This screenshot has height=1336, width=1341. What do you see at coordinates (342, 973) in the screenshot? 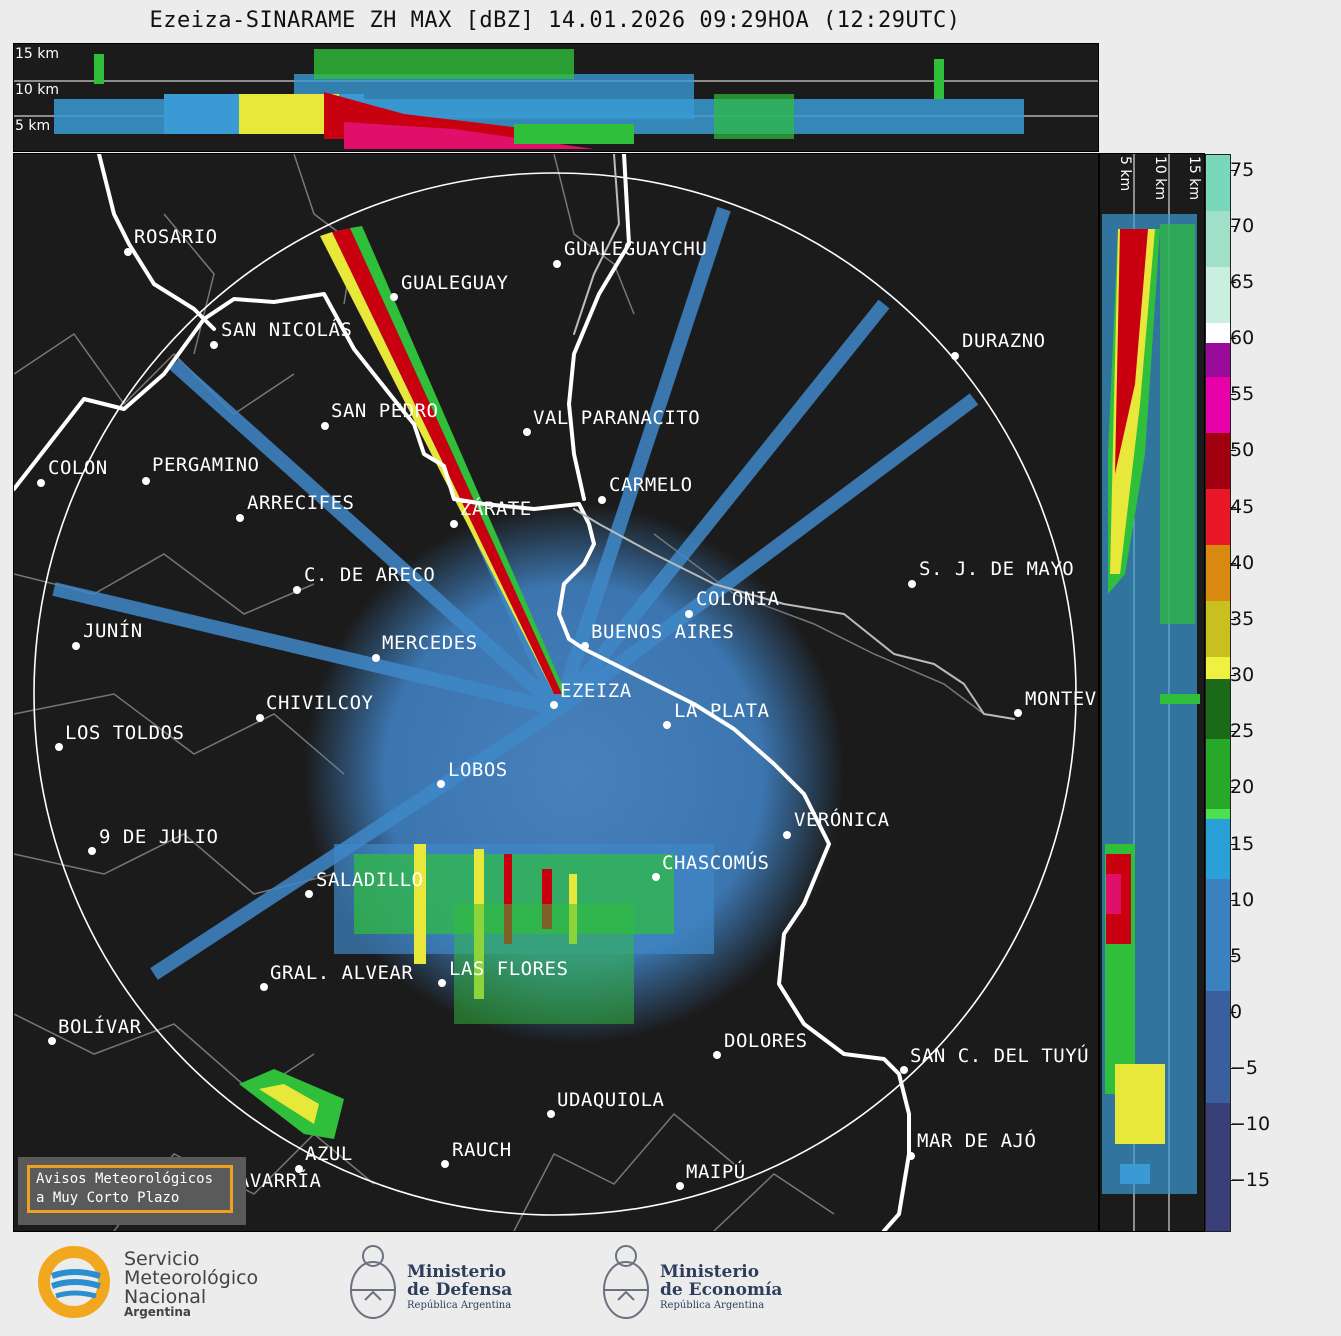
I see `city-label-gral-alvear: GRAL. ALVEAR` at bounding box center [342, 973].